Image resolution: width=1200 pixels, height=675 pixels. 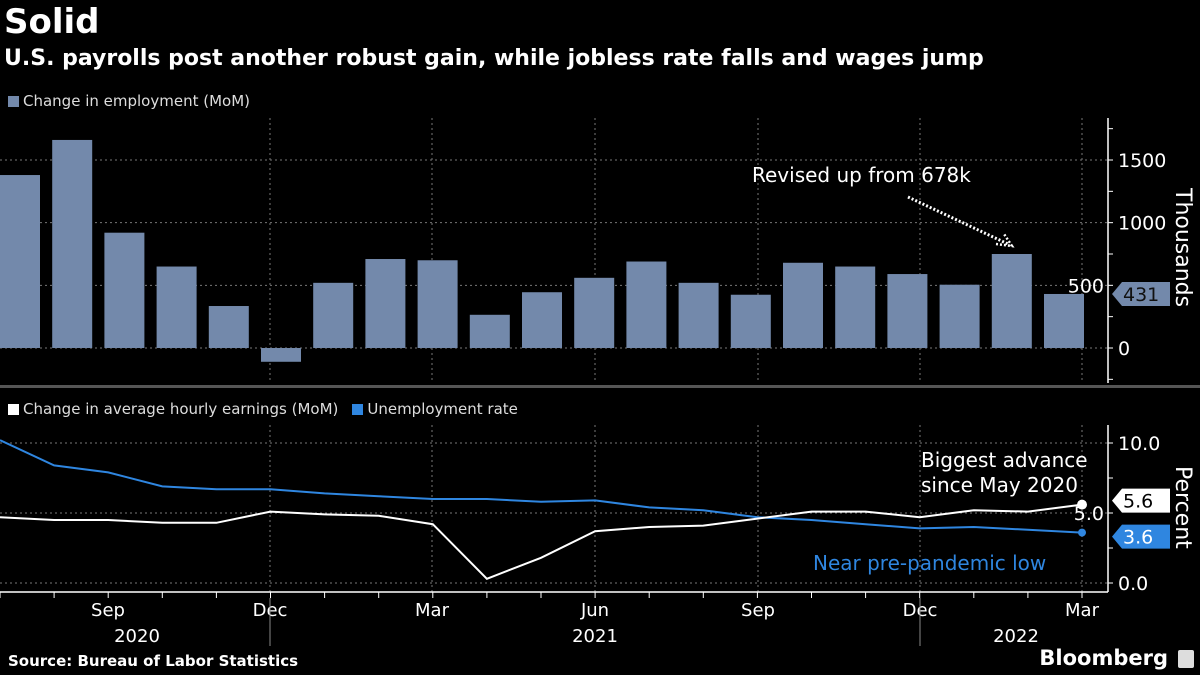 I want to click on unemployment-line-badge, so click(x=1141, y=536).